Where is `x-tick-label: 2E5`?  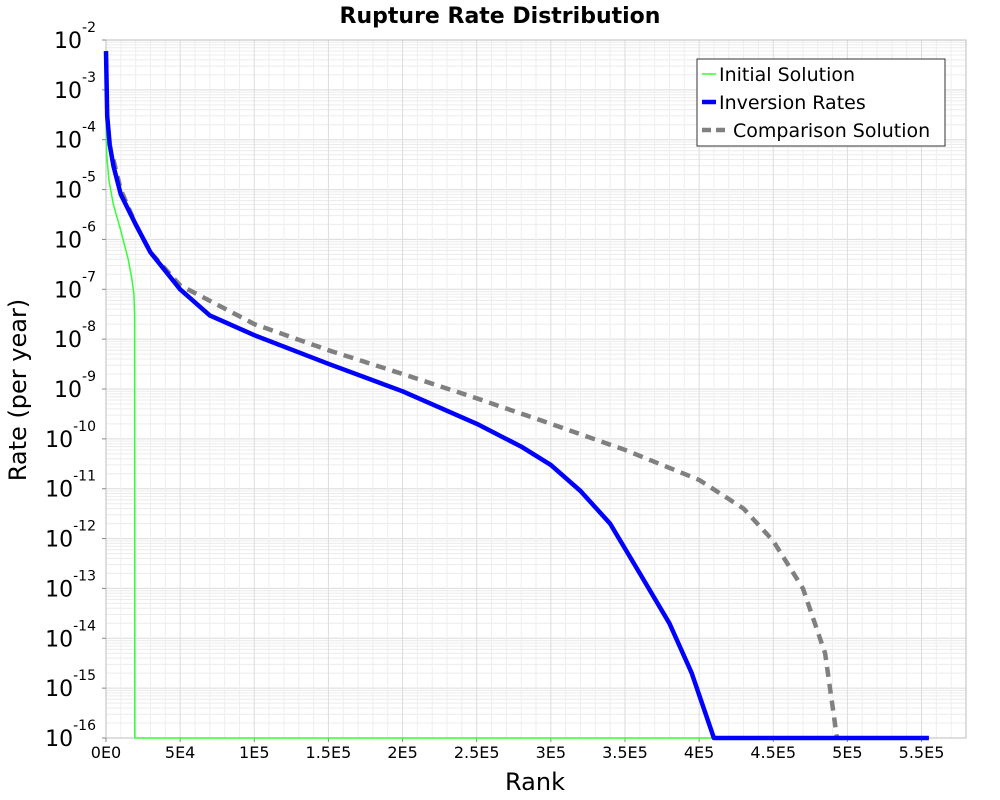 x-tick-label: 2E5 is located at coordinates (402, 752).